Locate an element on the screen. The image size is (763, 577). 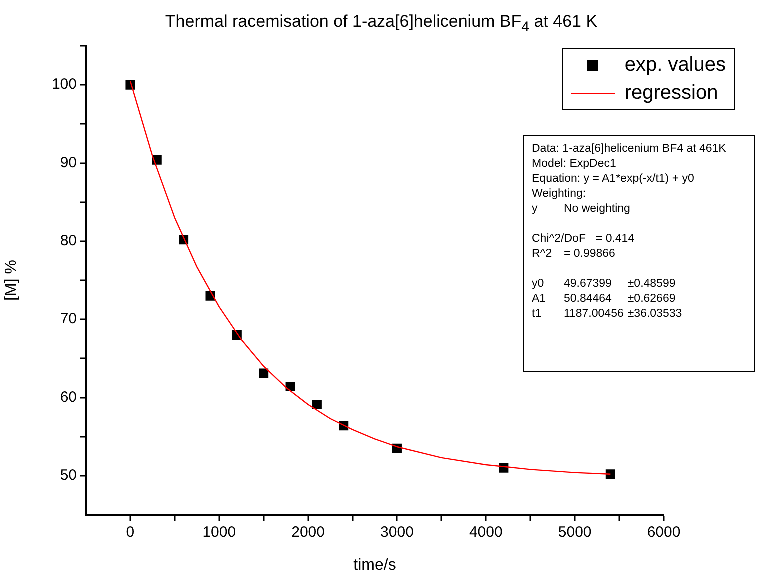
annotation: Data: 1-aza[6]helicenium BF4 at 461K Model: ExpDec1 Equation: y = A1*exp(-x/t1) + y0 Weighting: y No weighting is located at coordinates (630, 179).